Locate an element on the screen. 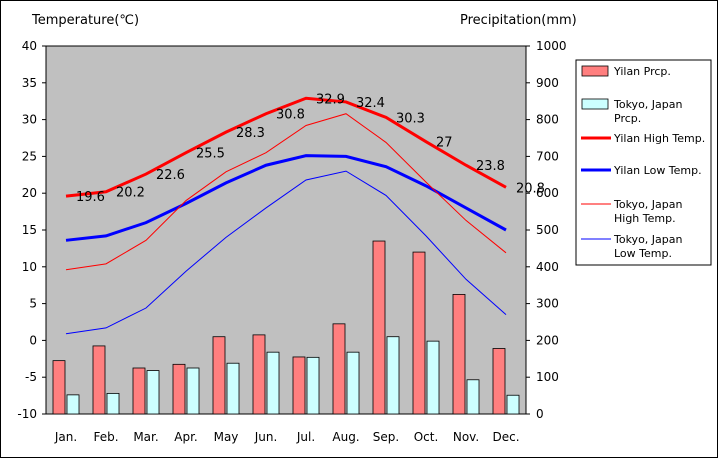  line-yilan-low-temp is located at coordinates (286, 198).